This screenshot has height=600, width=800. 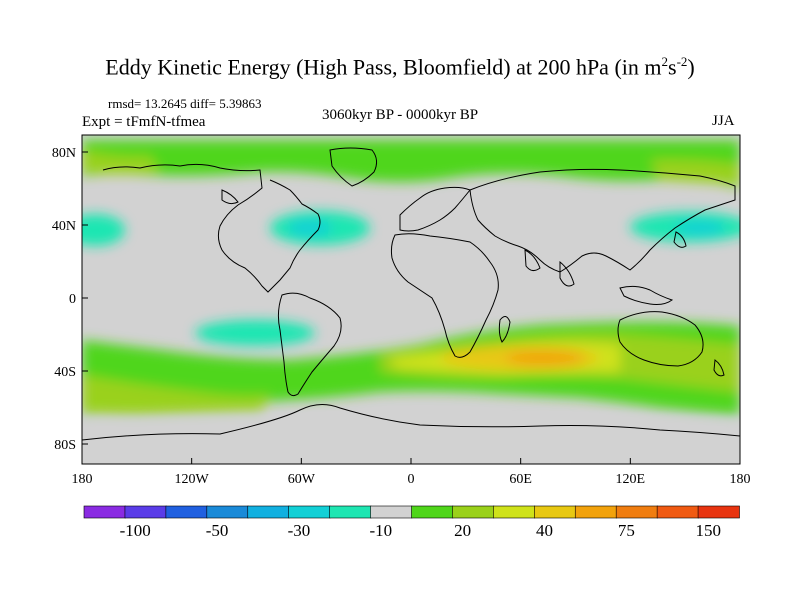 What do you see at coordinates (435, 209) in the screenshot?
I see `coast-europe` at bounding box center [435, 209].